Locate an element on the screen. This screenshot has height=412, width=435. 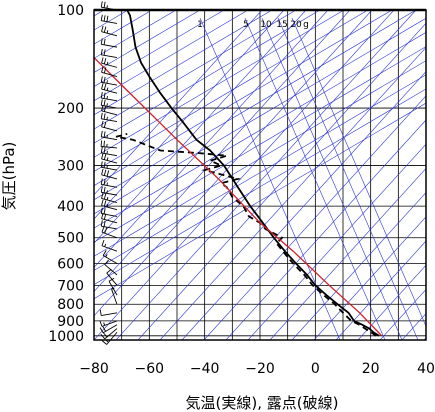
isotherm-line is located at coordinates (380, 290).